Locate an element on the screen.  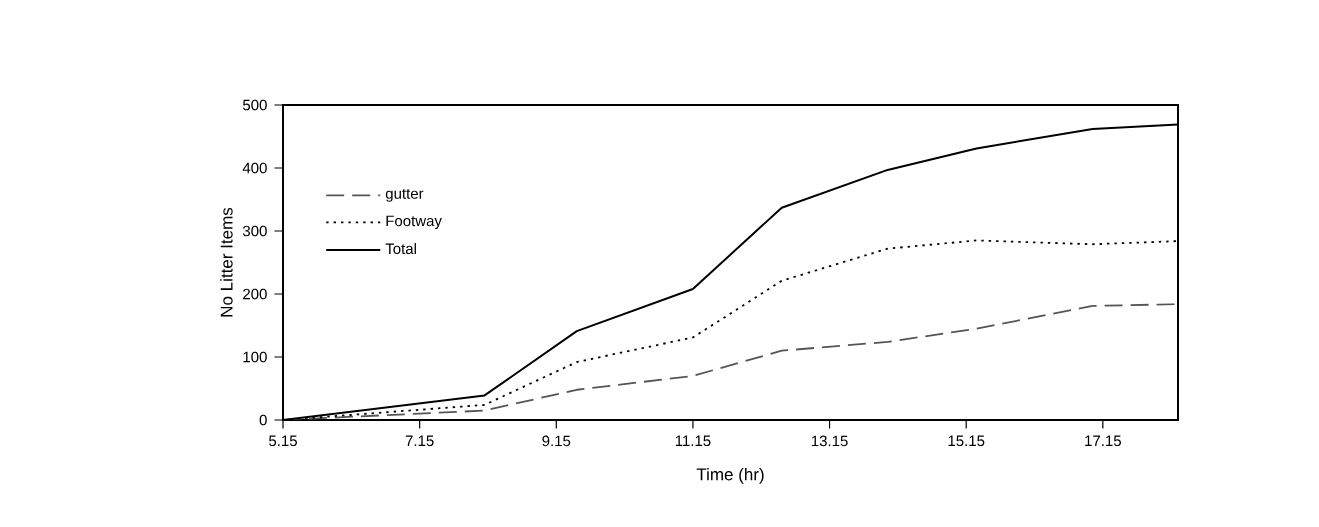
x-tick-label: 15.15 is located at coordinates (966, 441).